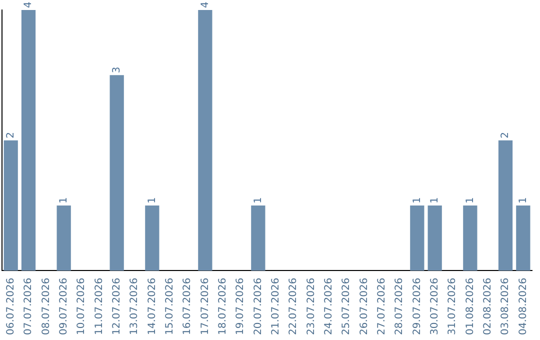 This screenshot has height=340, width=540. I want to click on x-tick-label: 17.07.2026, so click(205, 307).